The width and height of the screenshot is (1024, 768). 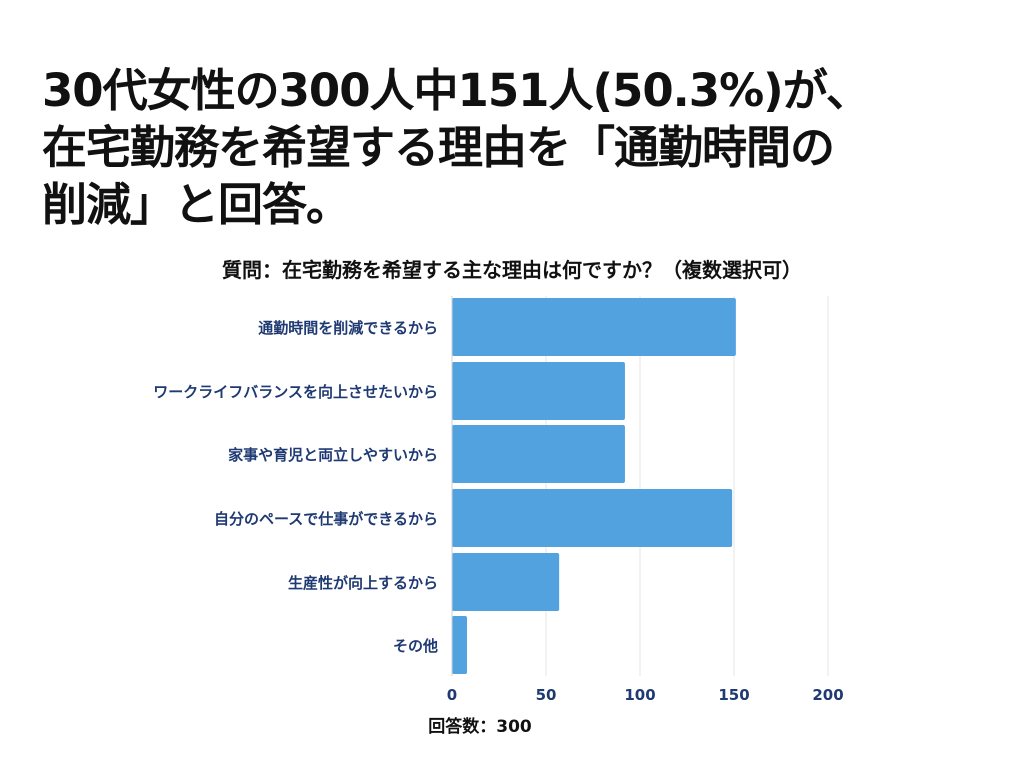 What do you see at coordinates (326, 519) in the screenshot?
I see `category-label-3: 自分のペースで仕事ができるから` at bounding box center [326, 519].